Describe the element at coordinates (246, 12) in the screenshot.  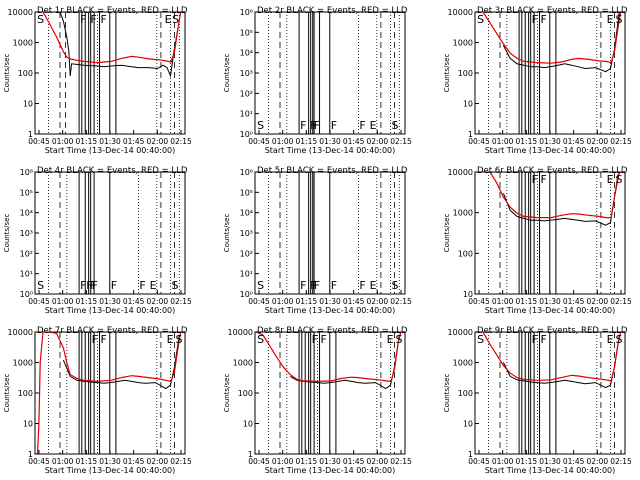
I see `y-tick-label: 10⁶` at that location.